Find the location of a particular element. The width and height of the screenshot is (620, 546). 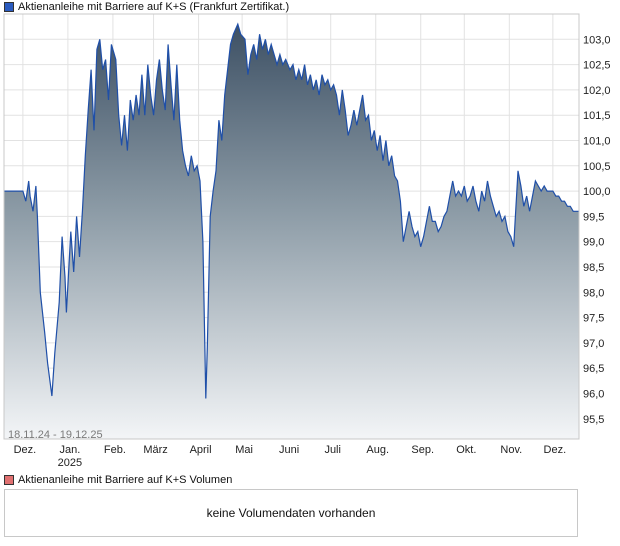

y-tick-label: 96,0 is located at coordinates (593, 394).